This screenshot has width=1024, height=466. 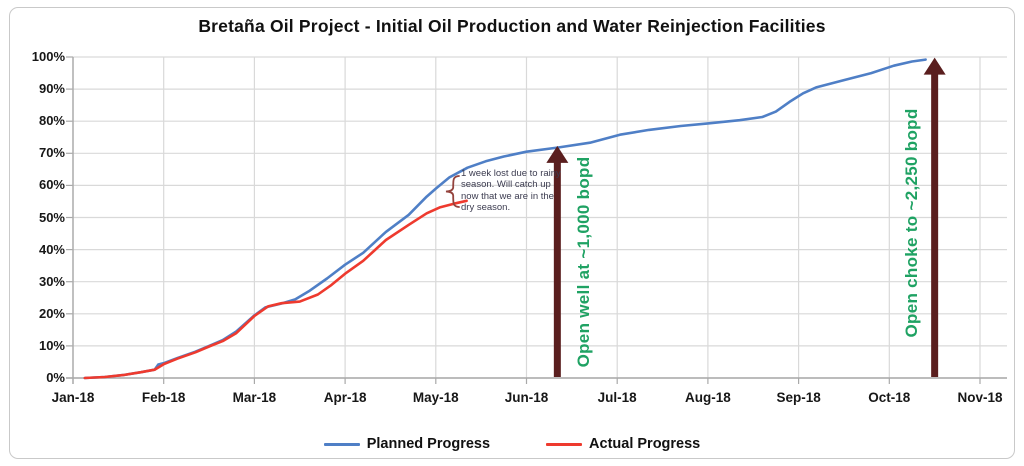 I want to click on actual-line-swatch, so click(x=564, y=444).